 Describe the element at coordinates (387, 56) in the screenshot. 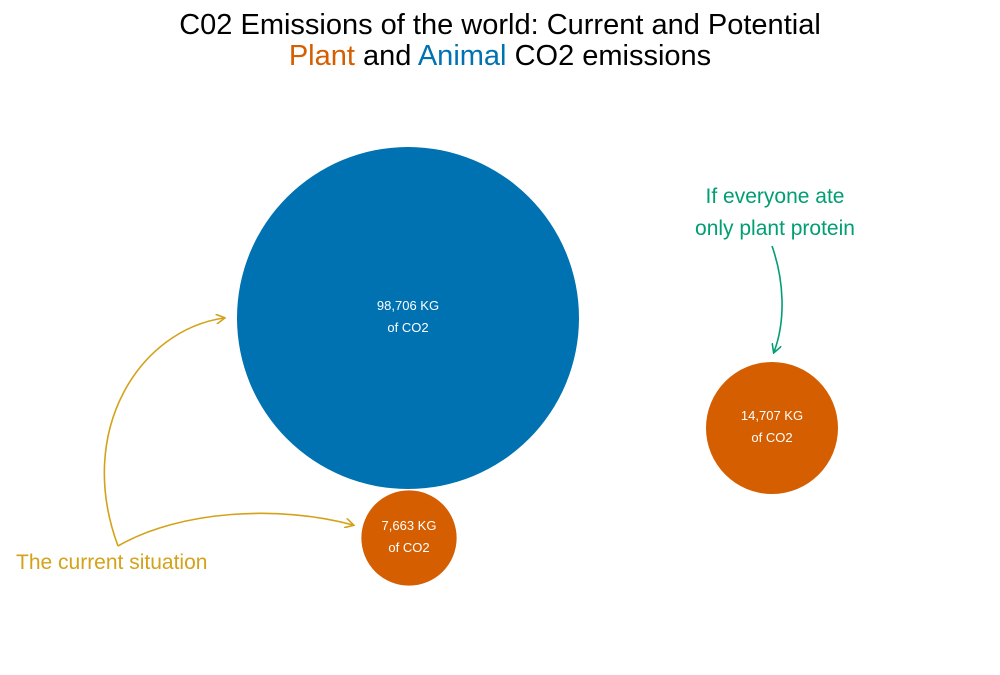

I see `subtitle-and: and` at that location.